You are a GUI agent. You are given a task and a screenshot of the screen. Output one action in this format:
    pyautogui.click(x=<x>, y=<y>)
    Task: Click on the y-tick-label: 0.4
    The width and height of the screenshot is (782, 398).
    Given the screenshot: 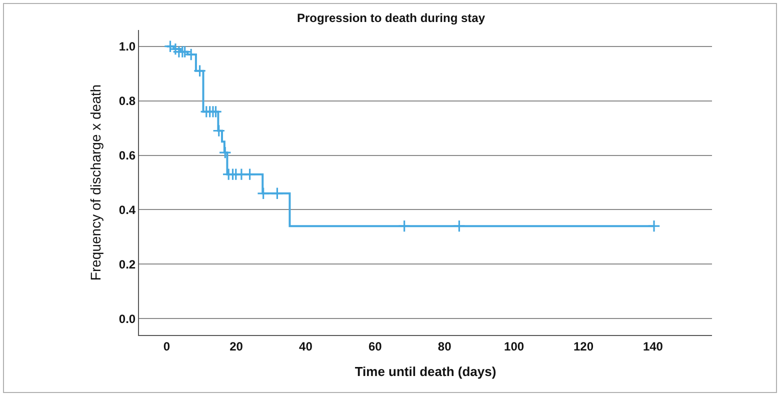 What is the action you would take?
    pyautogui.click(x=127, y=209)
    